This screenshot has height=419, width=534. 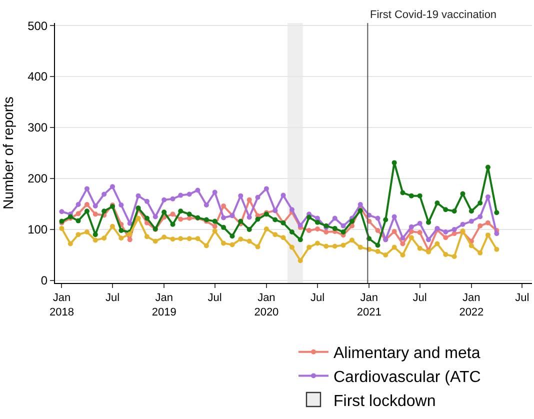 I want to click on y-tick-label: 300, so click(x=38, y=127).